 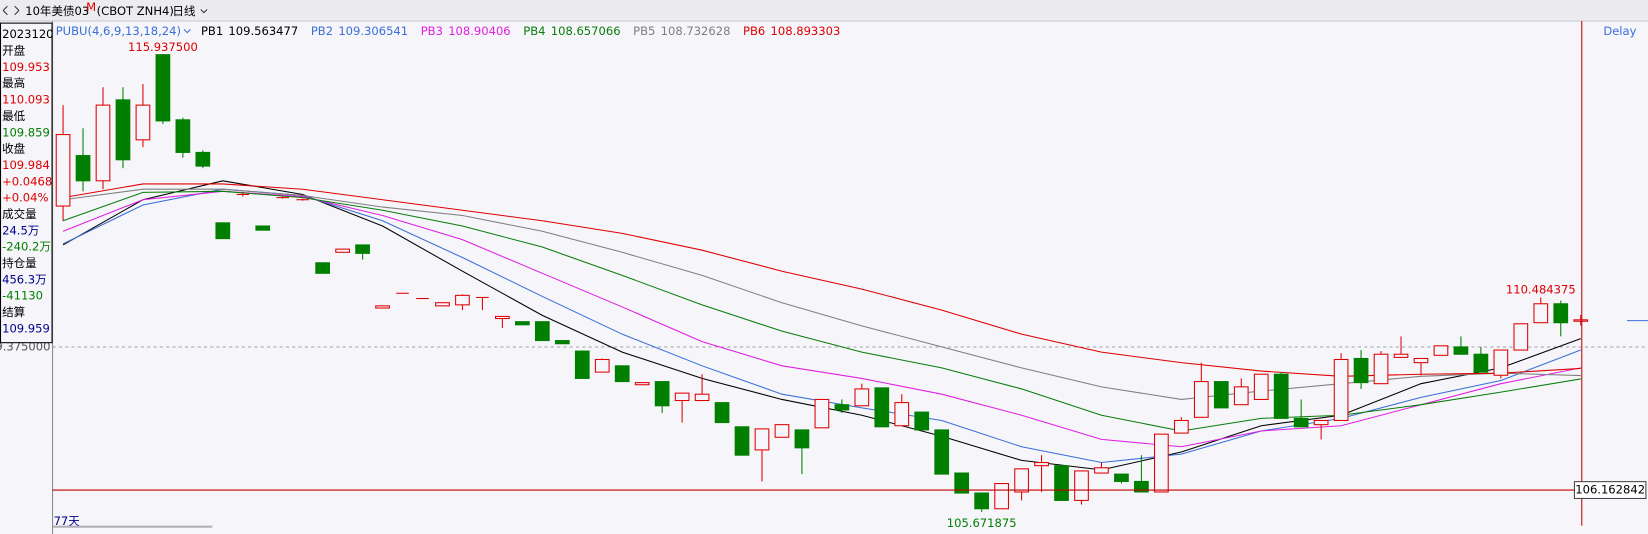 I want to click on price-annotation: 105.671875, so click(x=982, y=523).